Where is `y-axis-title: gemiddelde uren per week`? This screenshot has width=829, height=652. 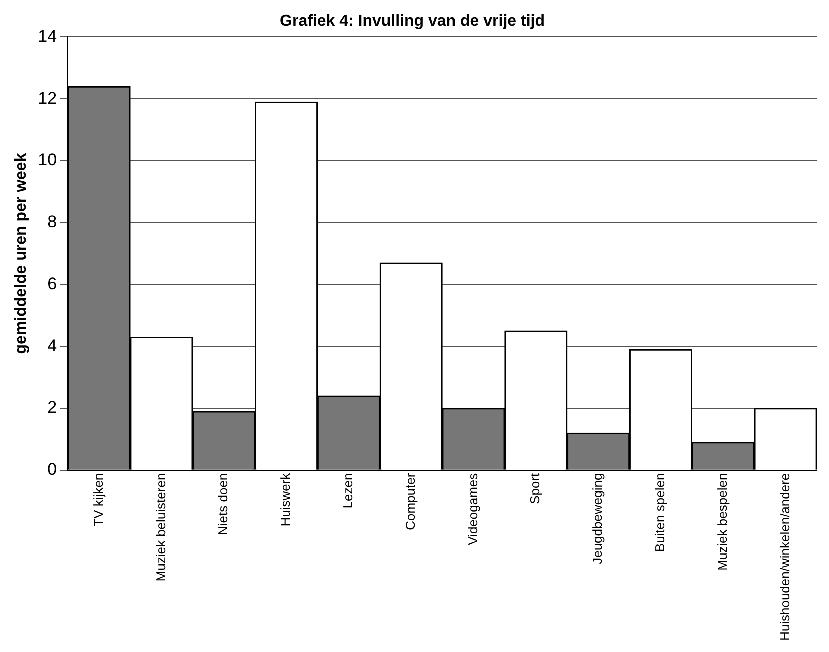 y-axis-title: gemiddelde uren per week is located at coordinates (21, 253).